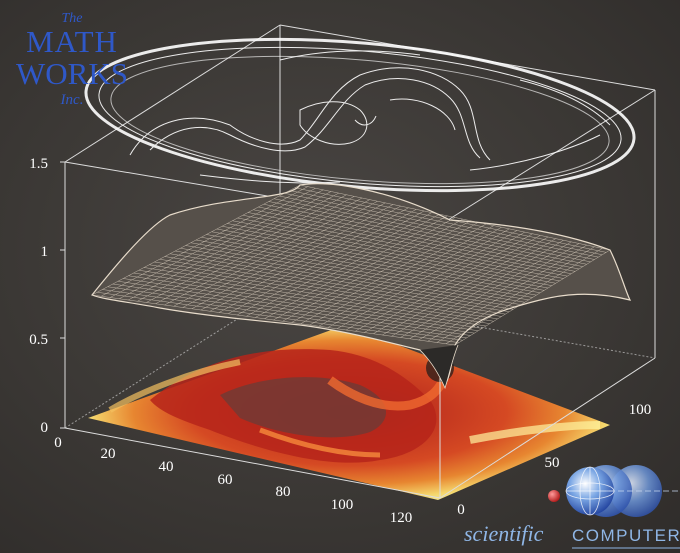 This screenshot has height=553, width=680. What do you see at coordinates (45, 428) in the screenshot?
I see `z-tick-label: 0` at bounding box center [45, 428].